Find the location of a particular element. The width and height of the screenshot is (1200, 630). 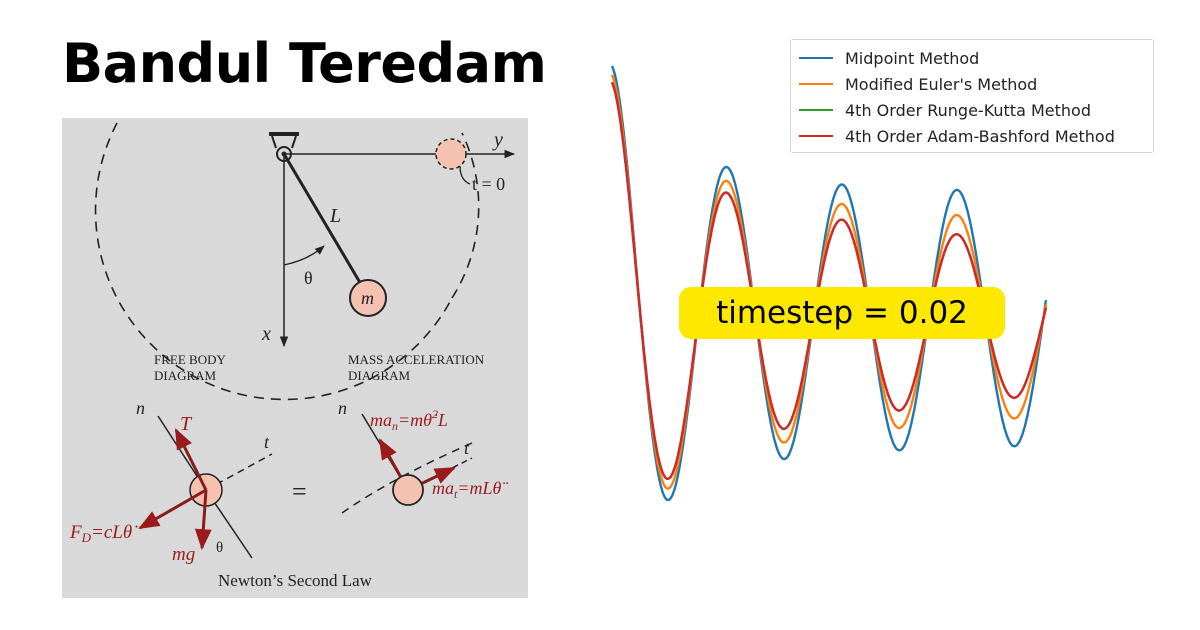

initial-position-marker is located at coordinates (451, 154).